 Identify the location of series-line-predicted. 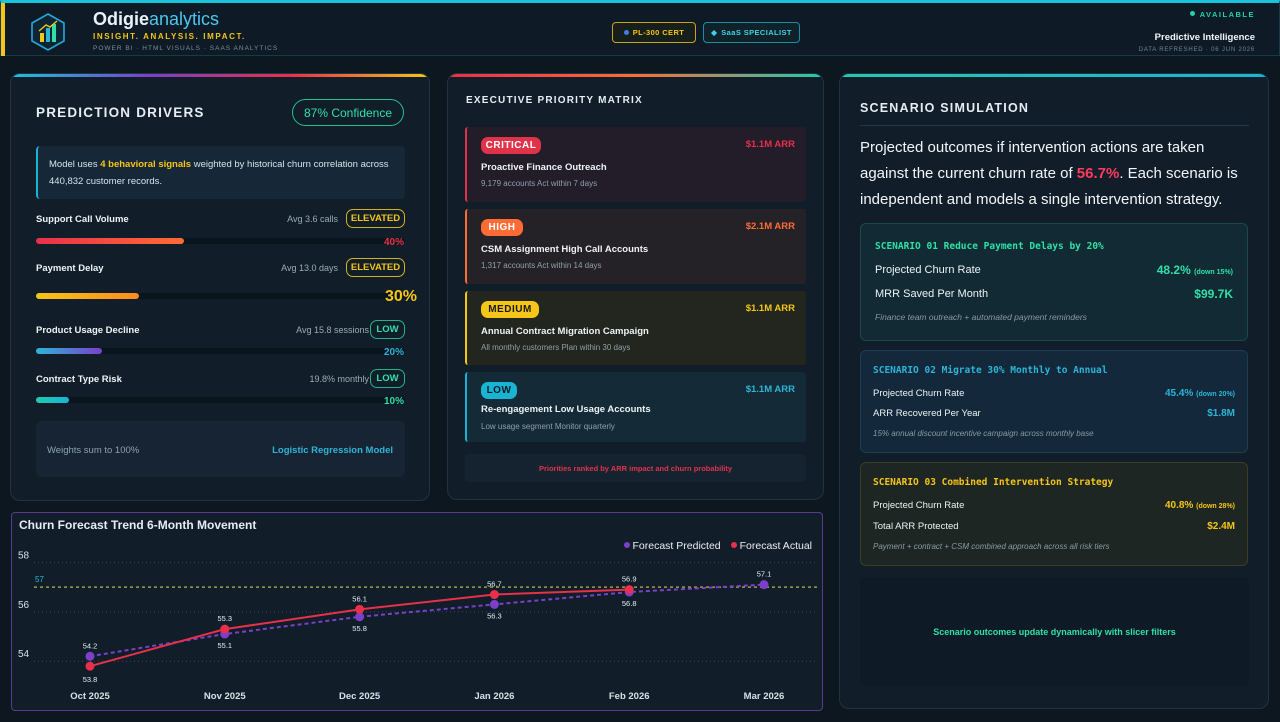
(427, 620).